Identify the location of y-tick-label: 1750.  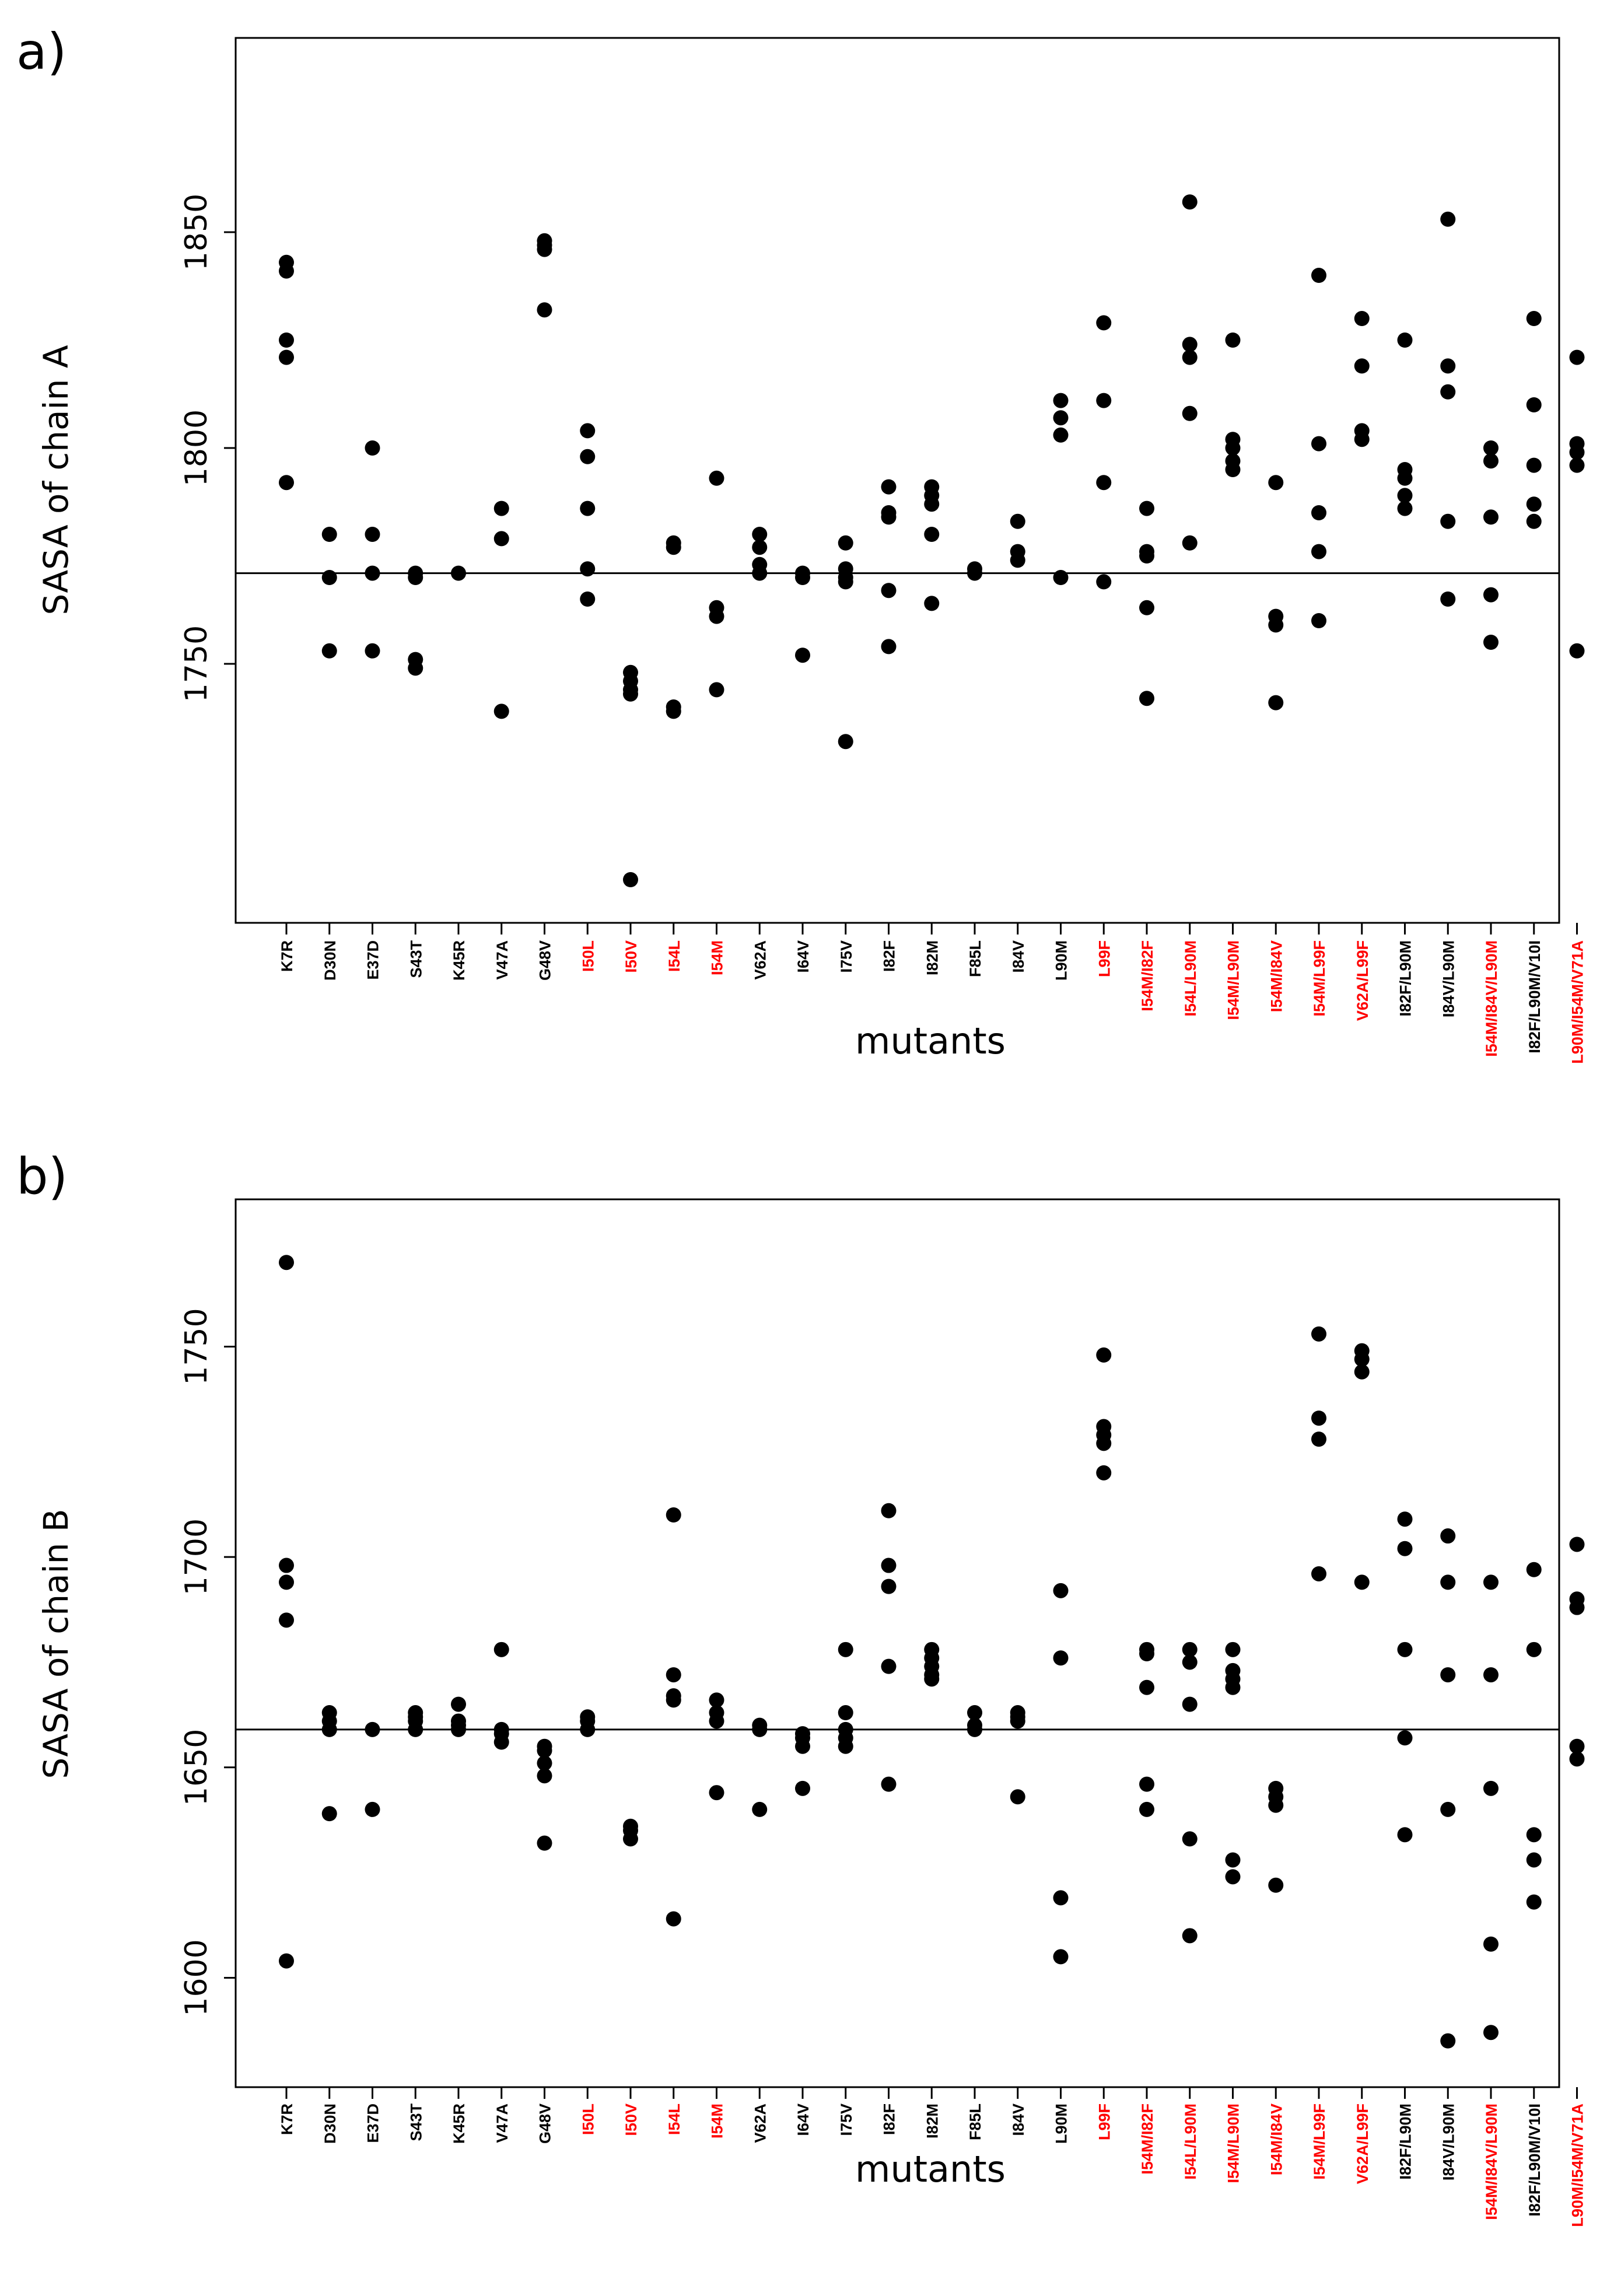
(197, 1346).